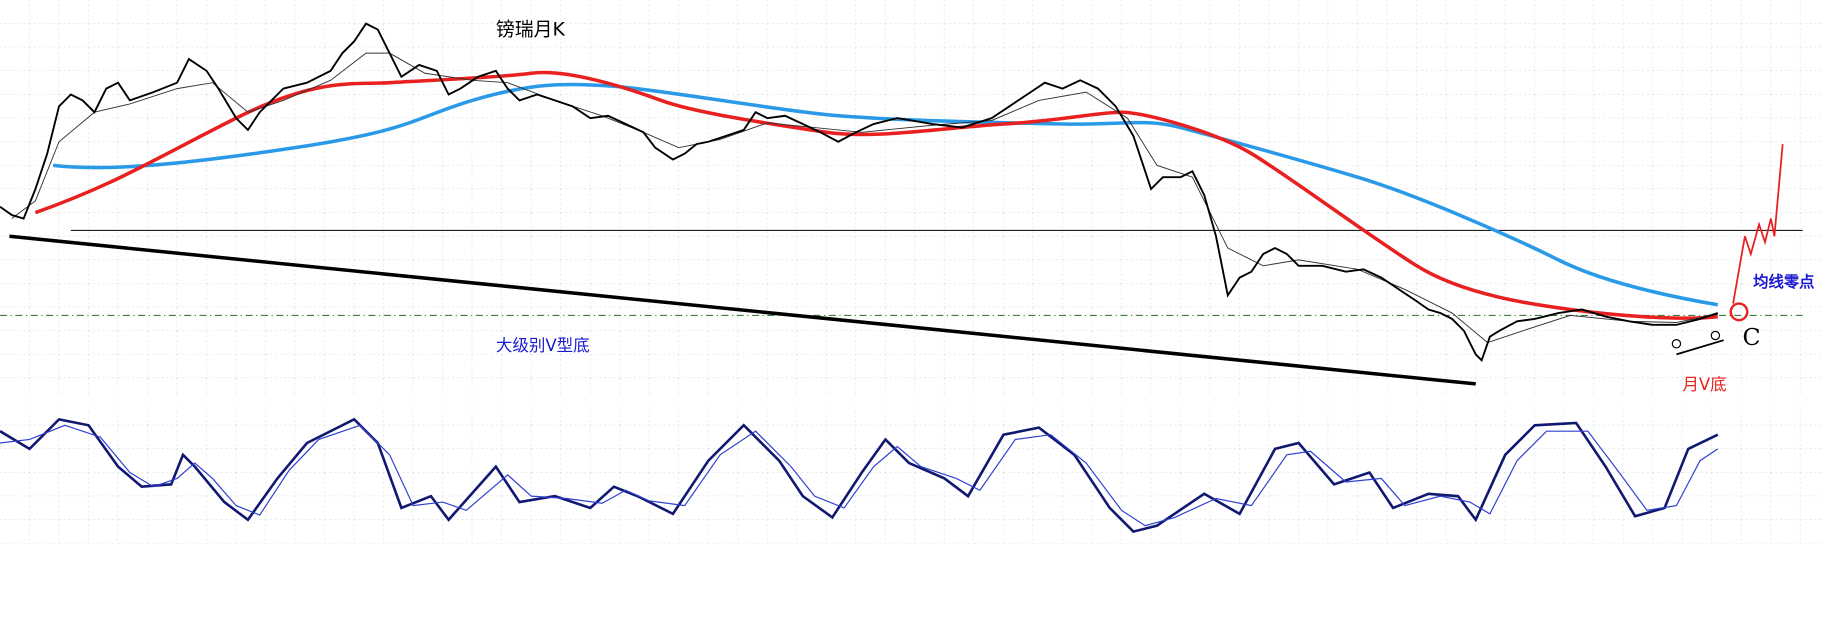  What do you see at coordinates (1752, 337) in the screenshot?
I see `annotation: C` at bounding box center [1752, 337].